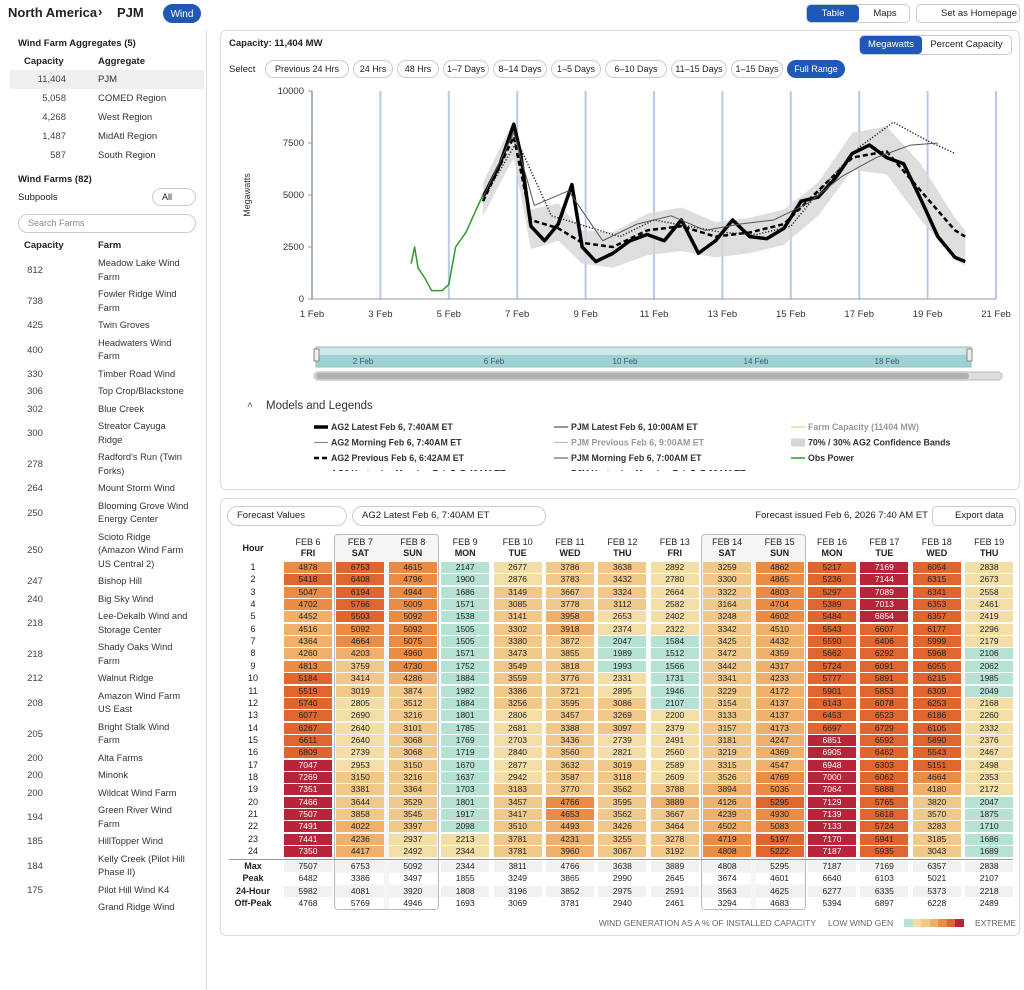 This screenshot has width=1024, height=990. What do you see at coordinates (517, 814) in the screenshot?
I see `heat-cell: 3417` at bounding box center [517, 814].